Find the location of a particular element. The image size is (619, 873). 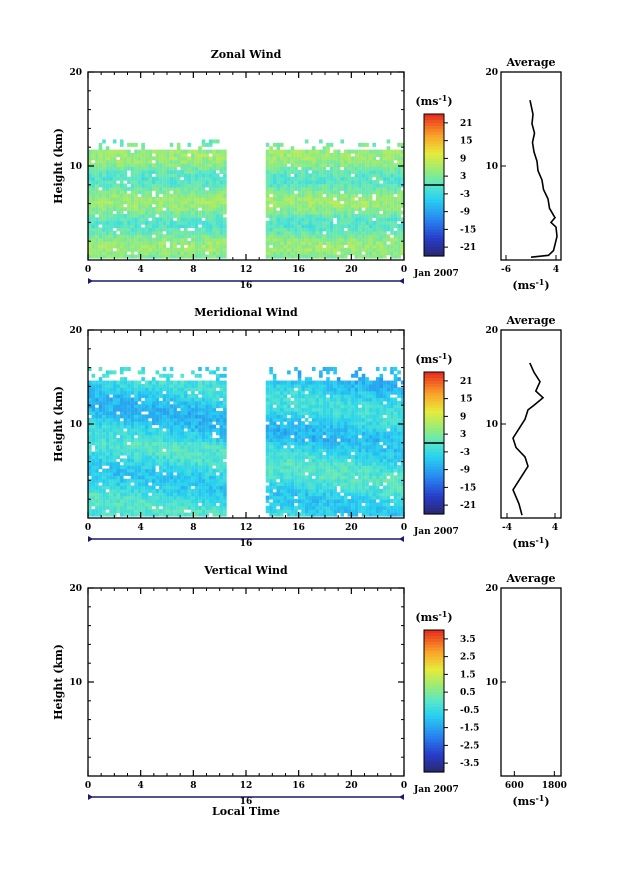

colorbar-tick-label: 21 is located at coordinates (466, 124).